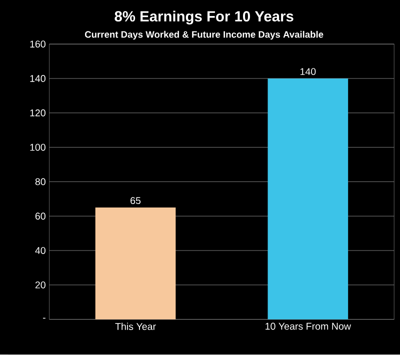 The image size is (400, 355). What do you see at coordinates (38, 78) in the screenshot?
I see `y-tick-label: 140` at bounding box center [38, 78].